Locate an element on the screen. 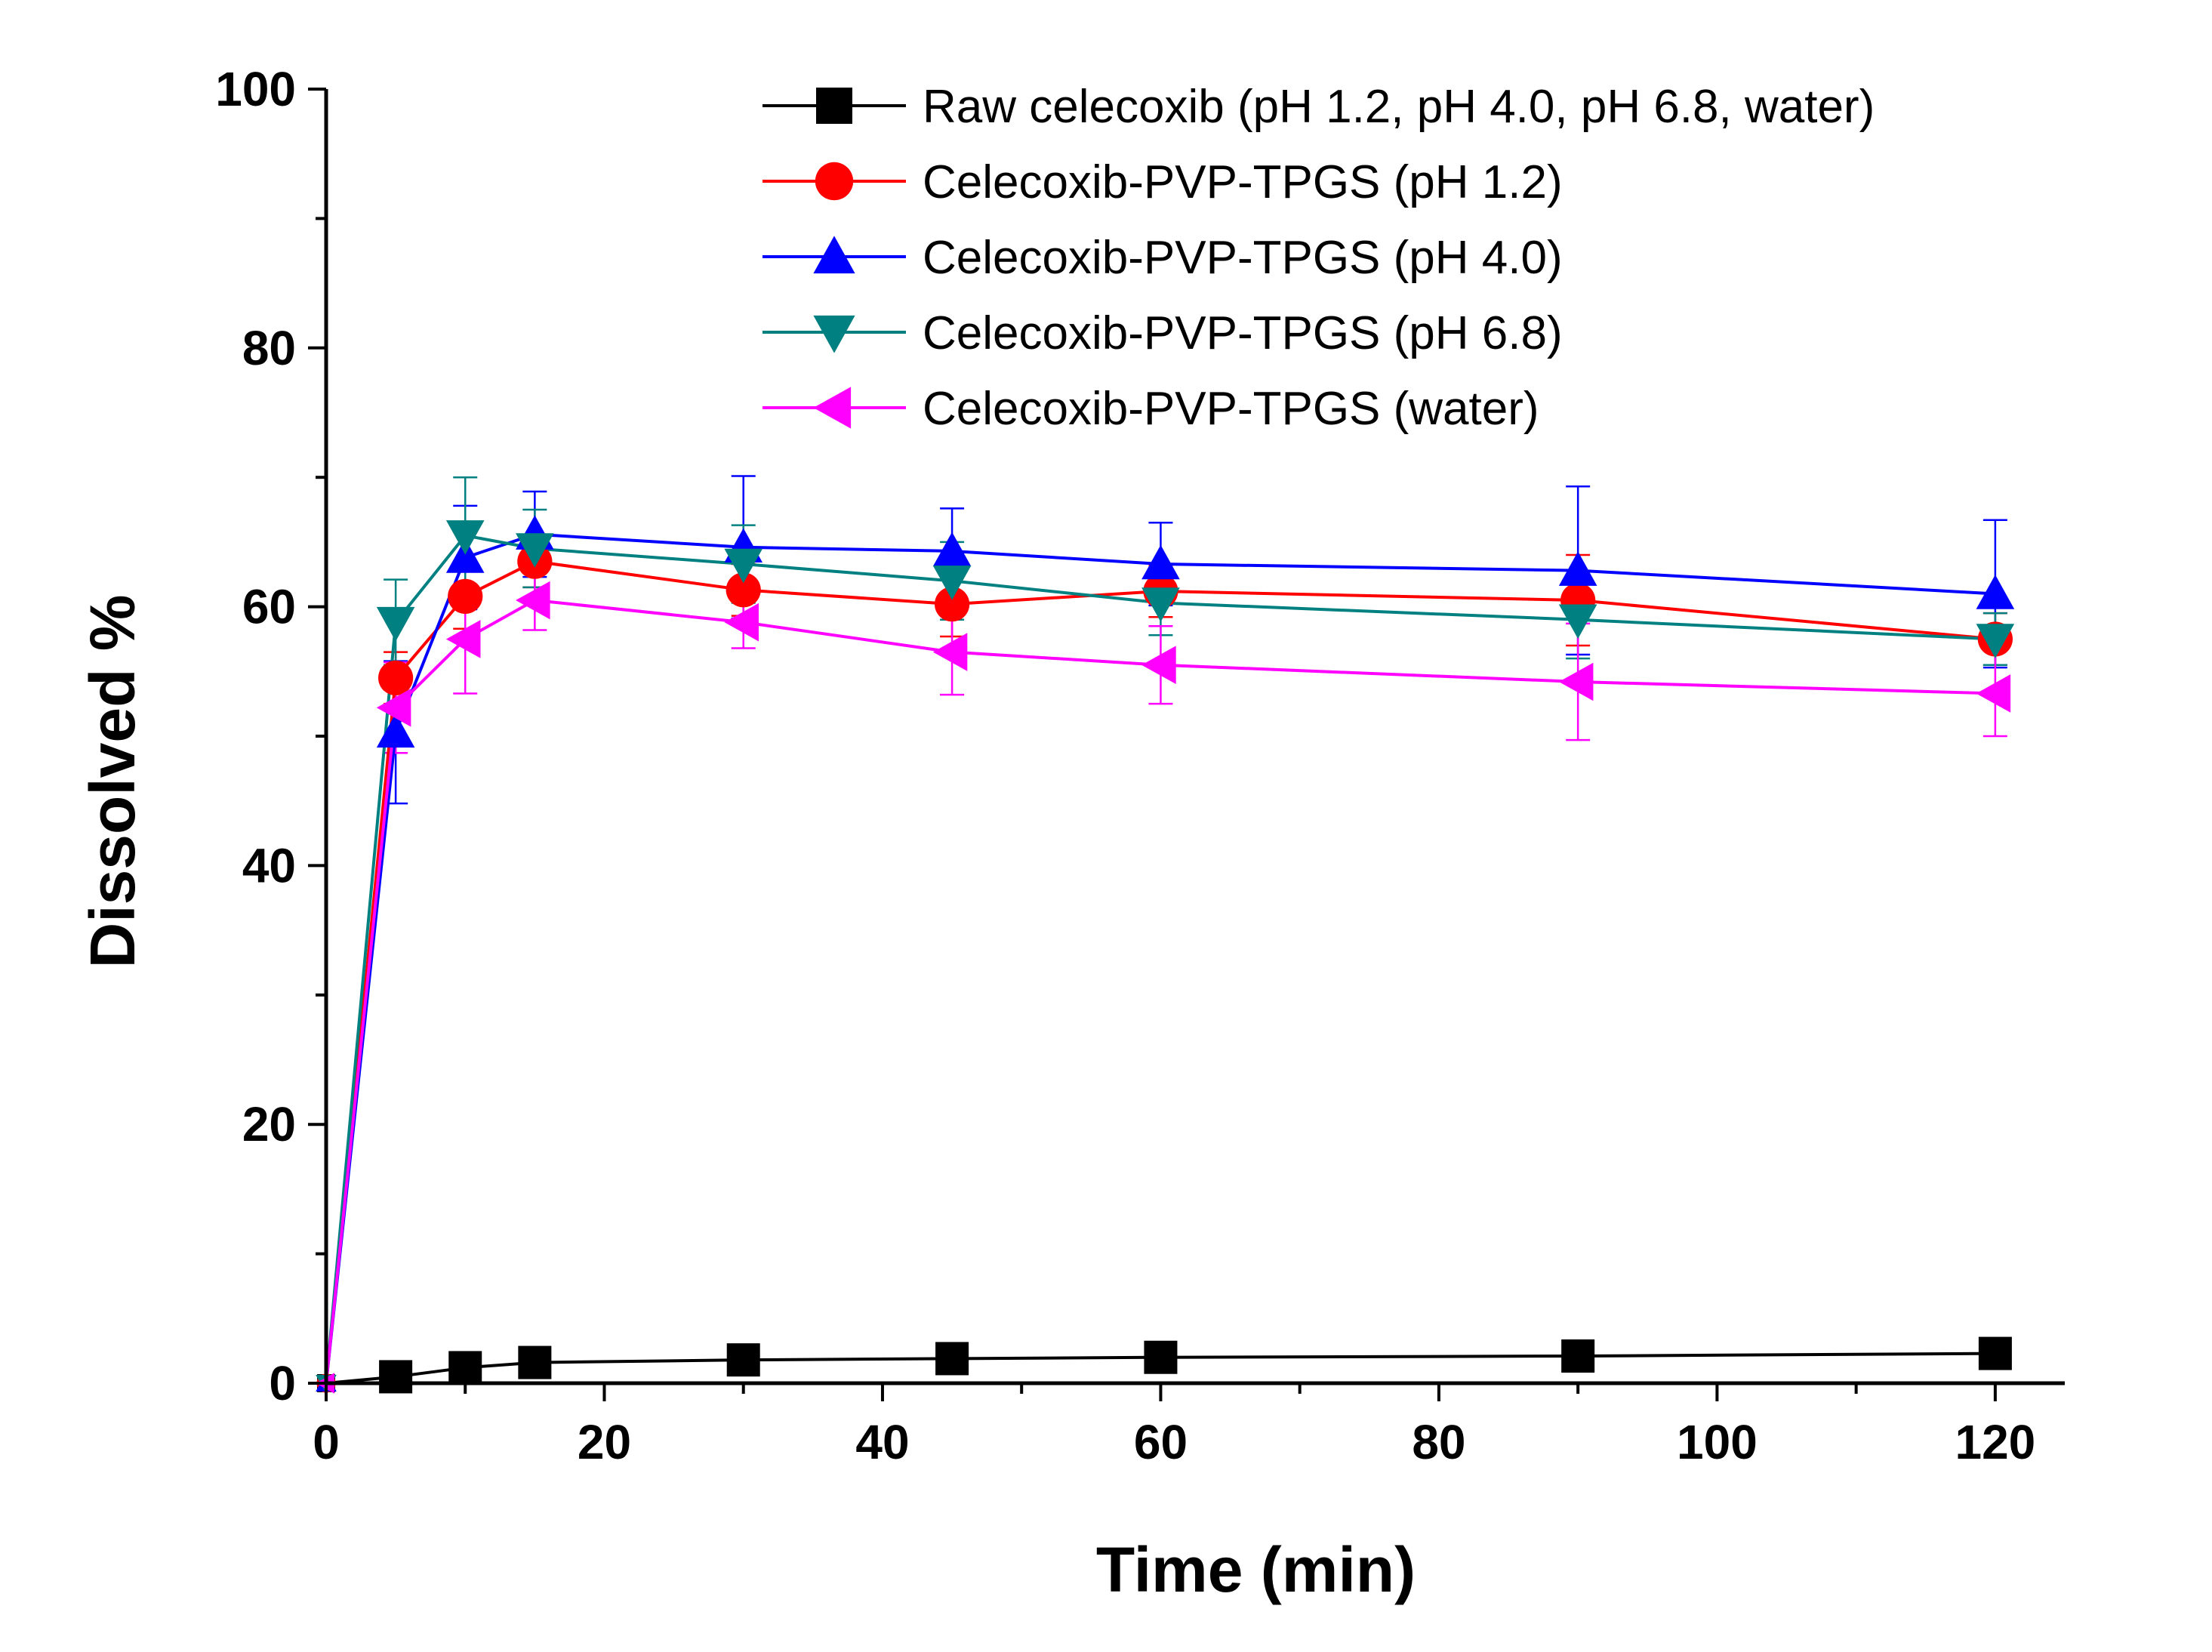 The height and width of the screenshot is (1652, 2212). y-axis-title: Dissolved % is located at coordinates (112, 782).